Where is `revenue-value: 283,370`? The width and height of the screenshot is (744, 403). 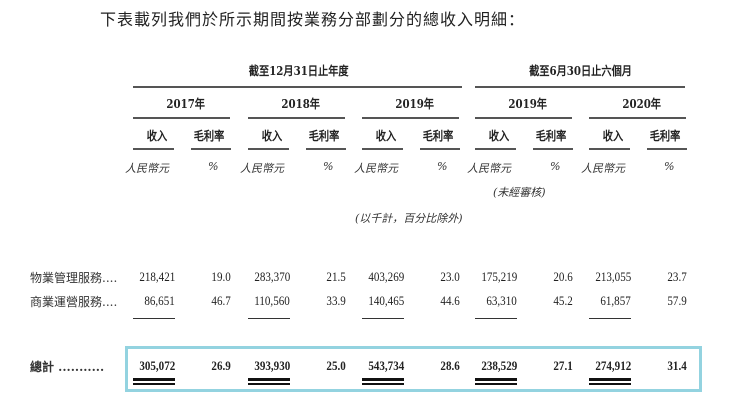
revenue-value: 283,370 is located at coordinates (272, 276).